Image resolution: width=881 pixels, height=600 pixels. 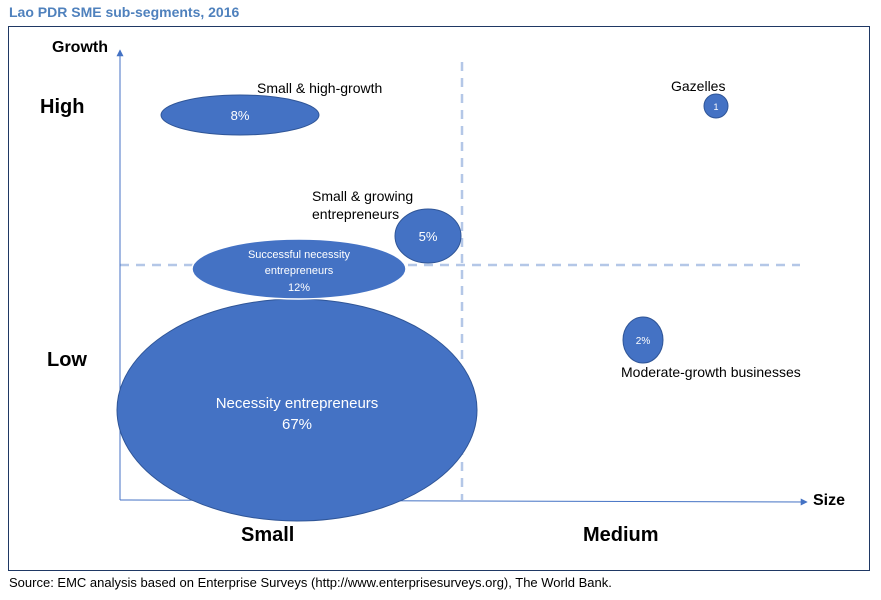 I want to click on x-medium-label: Medium, so click(x=621, y=535).